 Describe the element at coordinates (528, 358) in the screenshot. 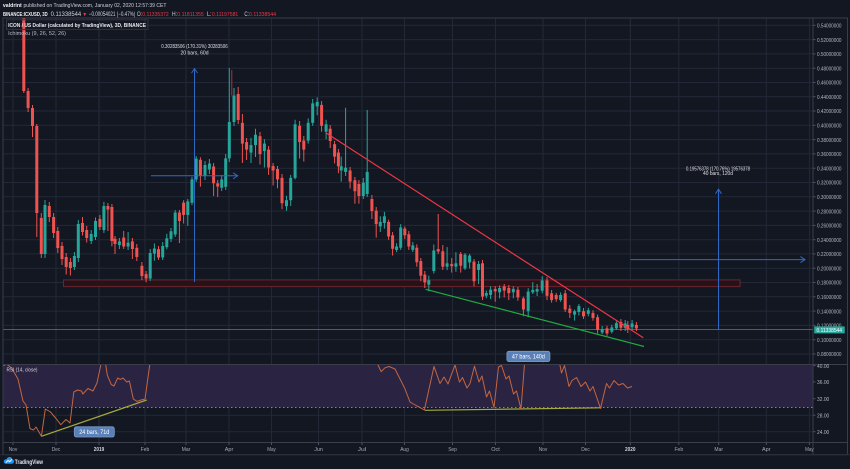

I see `svg-text: 47 bars, 140d` at that location.